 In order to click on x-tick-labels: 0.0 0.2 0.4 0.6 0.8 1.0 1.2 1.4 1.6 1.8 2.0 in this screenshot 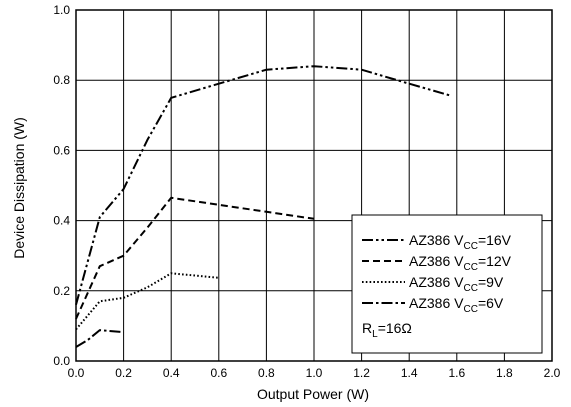, I will do `click(314, 373)`.